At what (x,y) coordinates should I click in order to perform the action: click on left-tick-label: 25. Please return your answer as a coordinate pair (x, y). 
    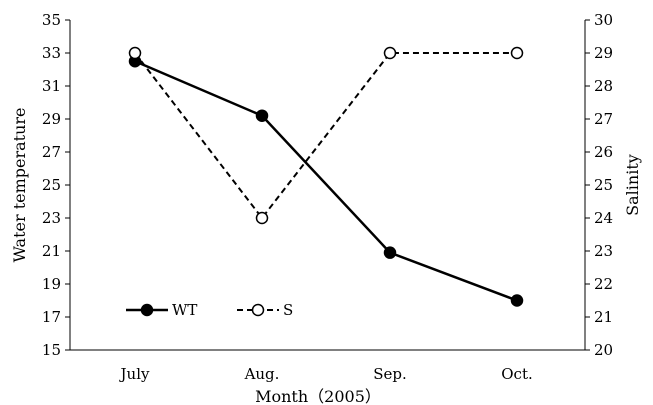
    Looking at the image, I should click on (51, 185).